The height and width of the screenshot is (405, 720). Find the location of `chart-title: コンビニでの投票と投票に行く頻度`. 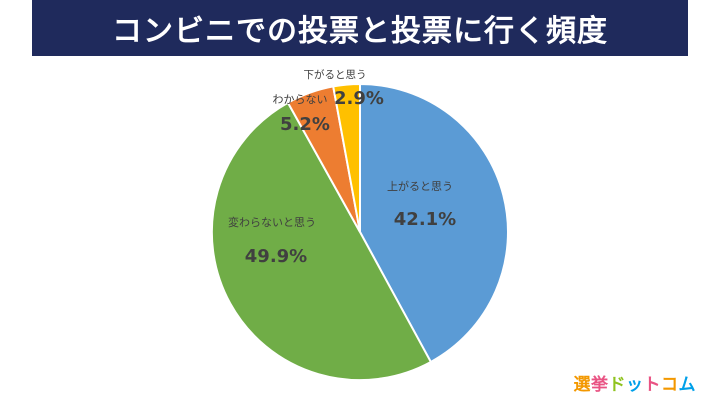

chart-title: コンビニでの投票と投票に行く頻度 is located at coordinates (360, 28).